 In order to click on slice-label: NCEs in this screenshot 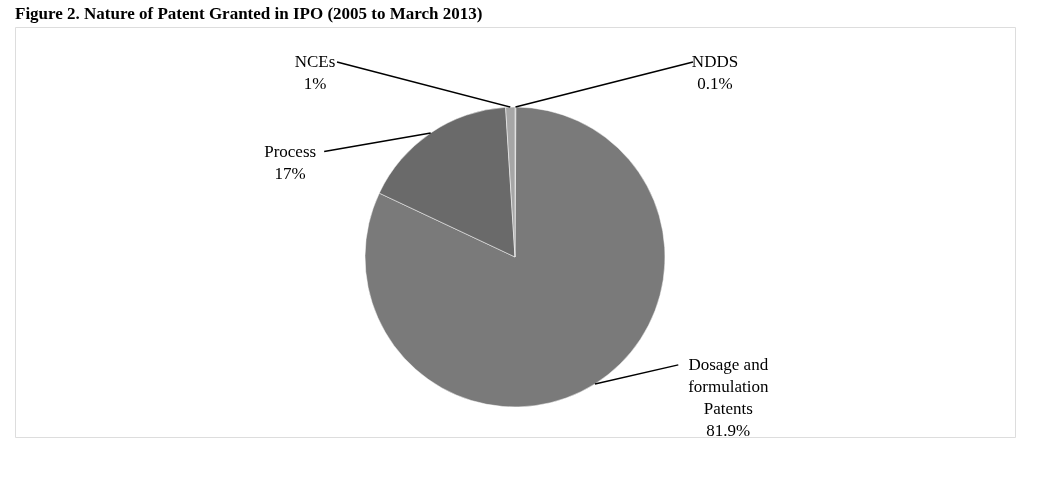, I will do `click(315, 61)`.